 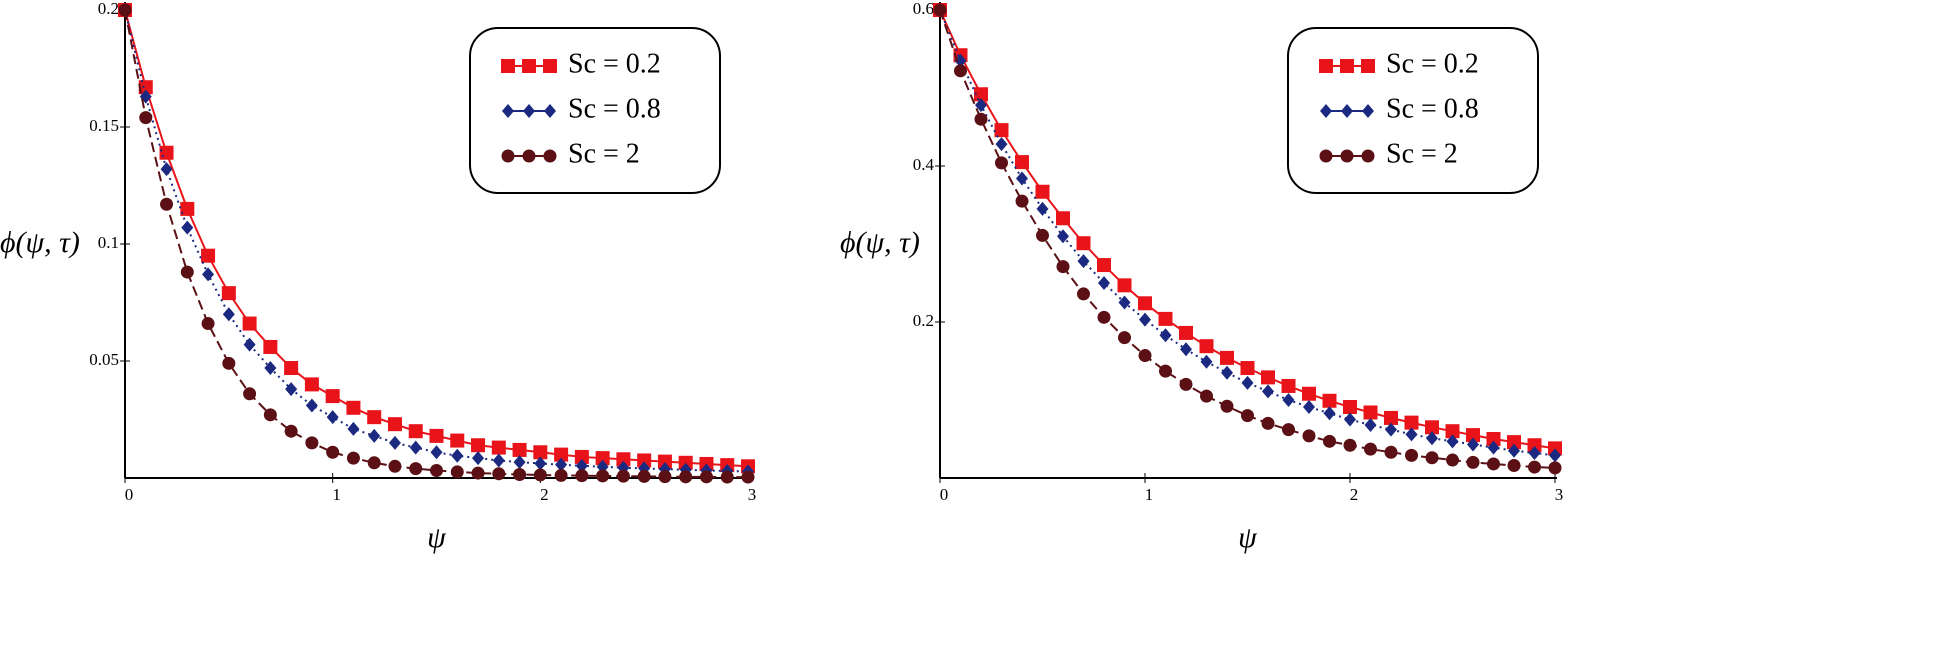 I want to click on x-tick-label: 0, so click(x=944, y=494).